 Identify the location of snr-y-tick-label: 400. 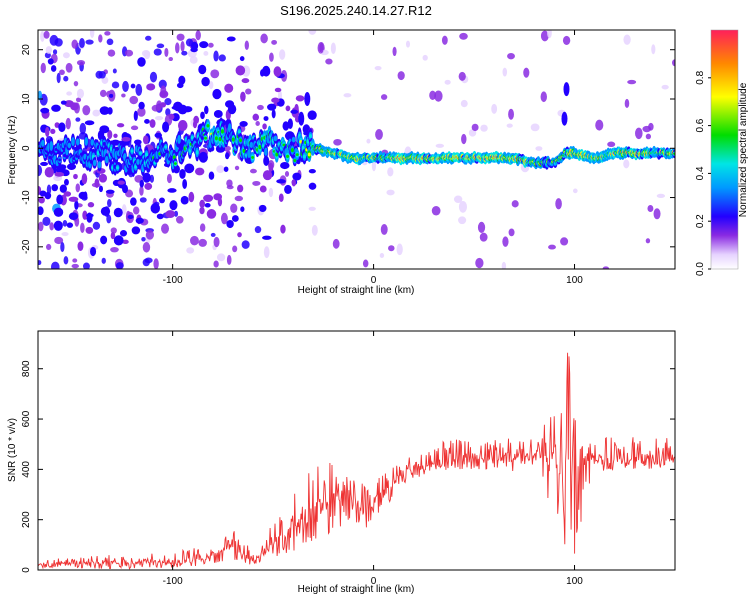
(26, 469).